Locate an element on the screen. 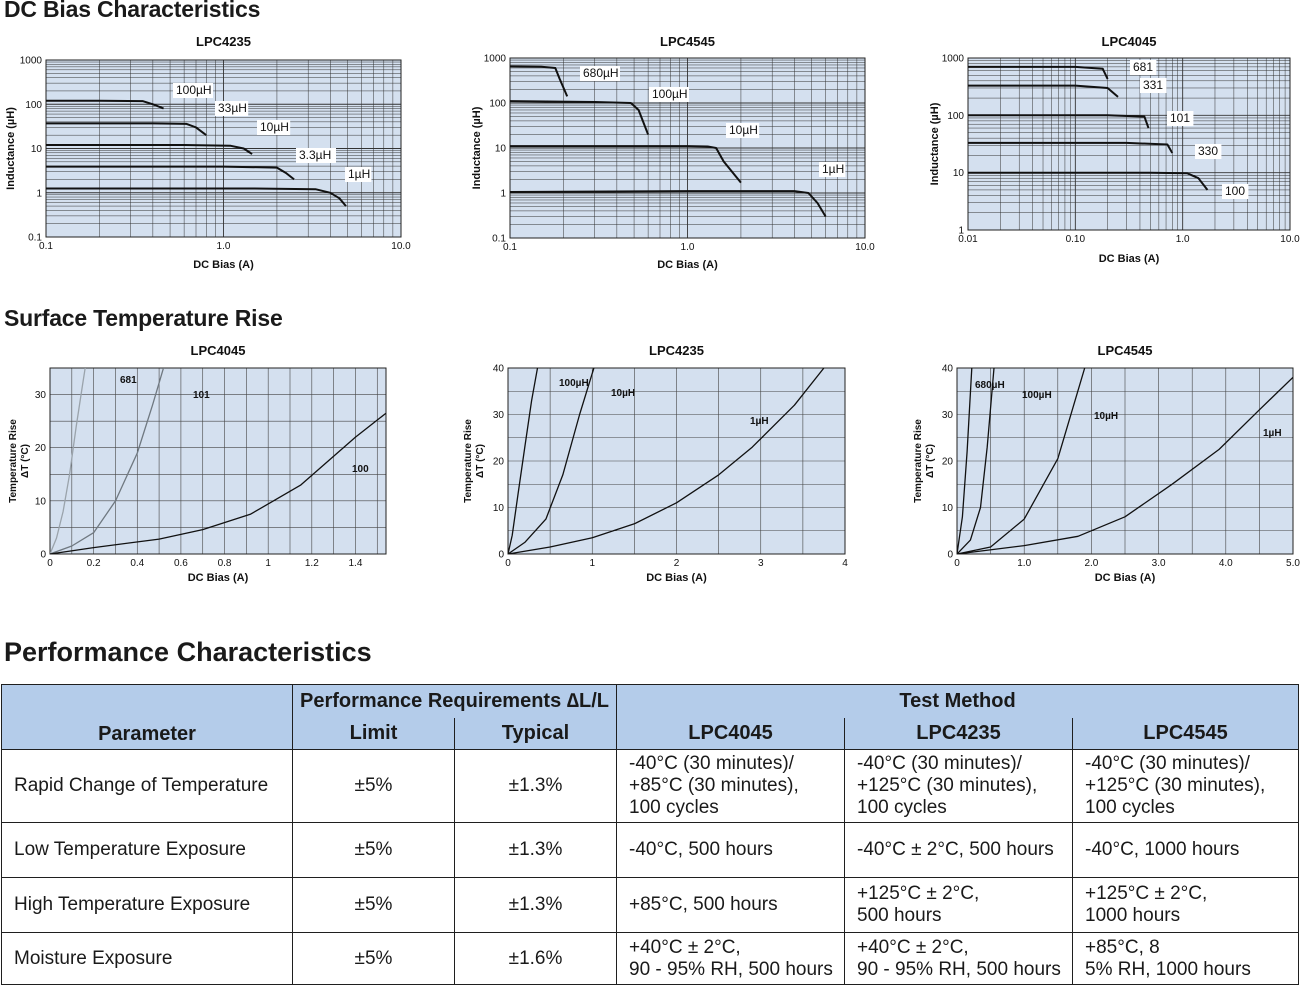 The image size is (1300, 988). x-tick-label: 1.2 is located at coordinates (312, 563).